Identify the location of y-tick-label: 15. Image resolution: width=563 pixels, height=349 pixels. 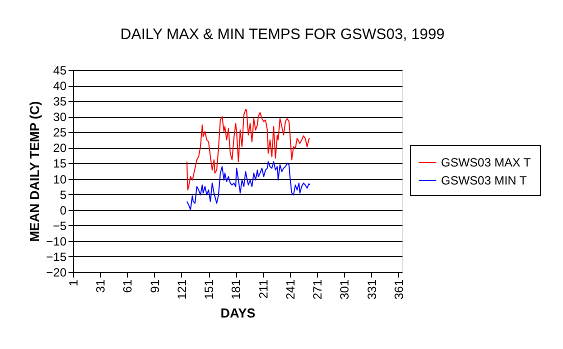
(60, 163).